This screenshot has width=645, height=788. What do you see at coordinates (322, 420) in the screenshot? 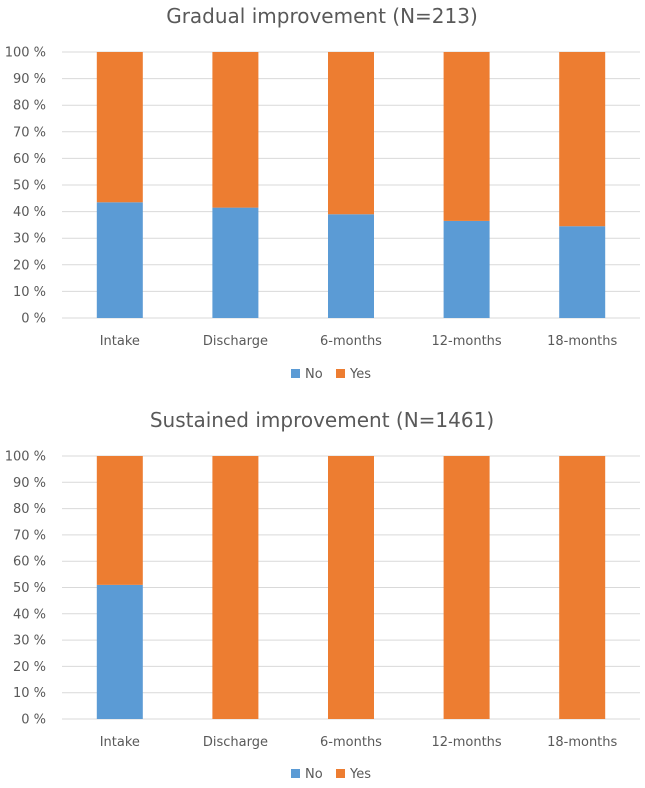
I see `chart-title: Sustained improvement (N=1461)` at bounding box center [322, 420].